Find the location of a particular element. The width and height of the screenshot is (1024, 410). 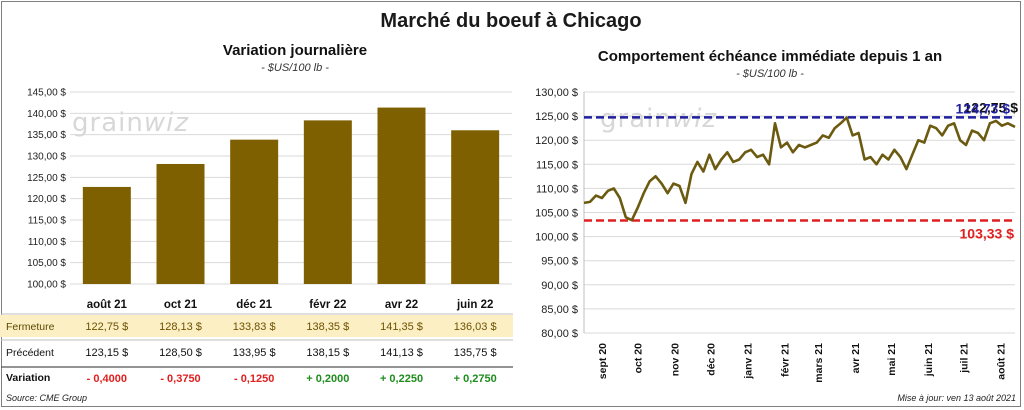

variation-cell: + 0,2750 is located at coordinates (475, 379).